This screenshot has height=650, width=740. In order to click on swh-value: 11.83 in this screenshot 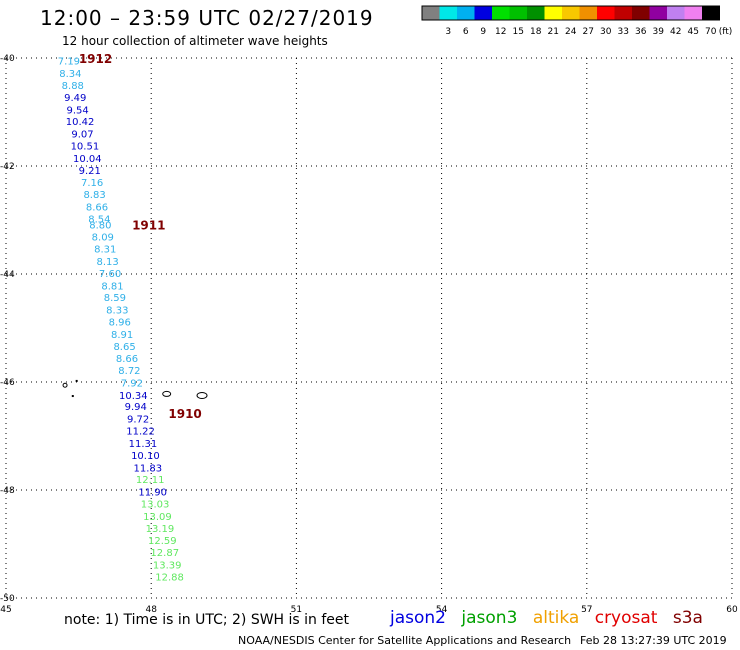, I will do `click(147, 468)`.